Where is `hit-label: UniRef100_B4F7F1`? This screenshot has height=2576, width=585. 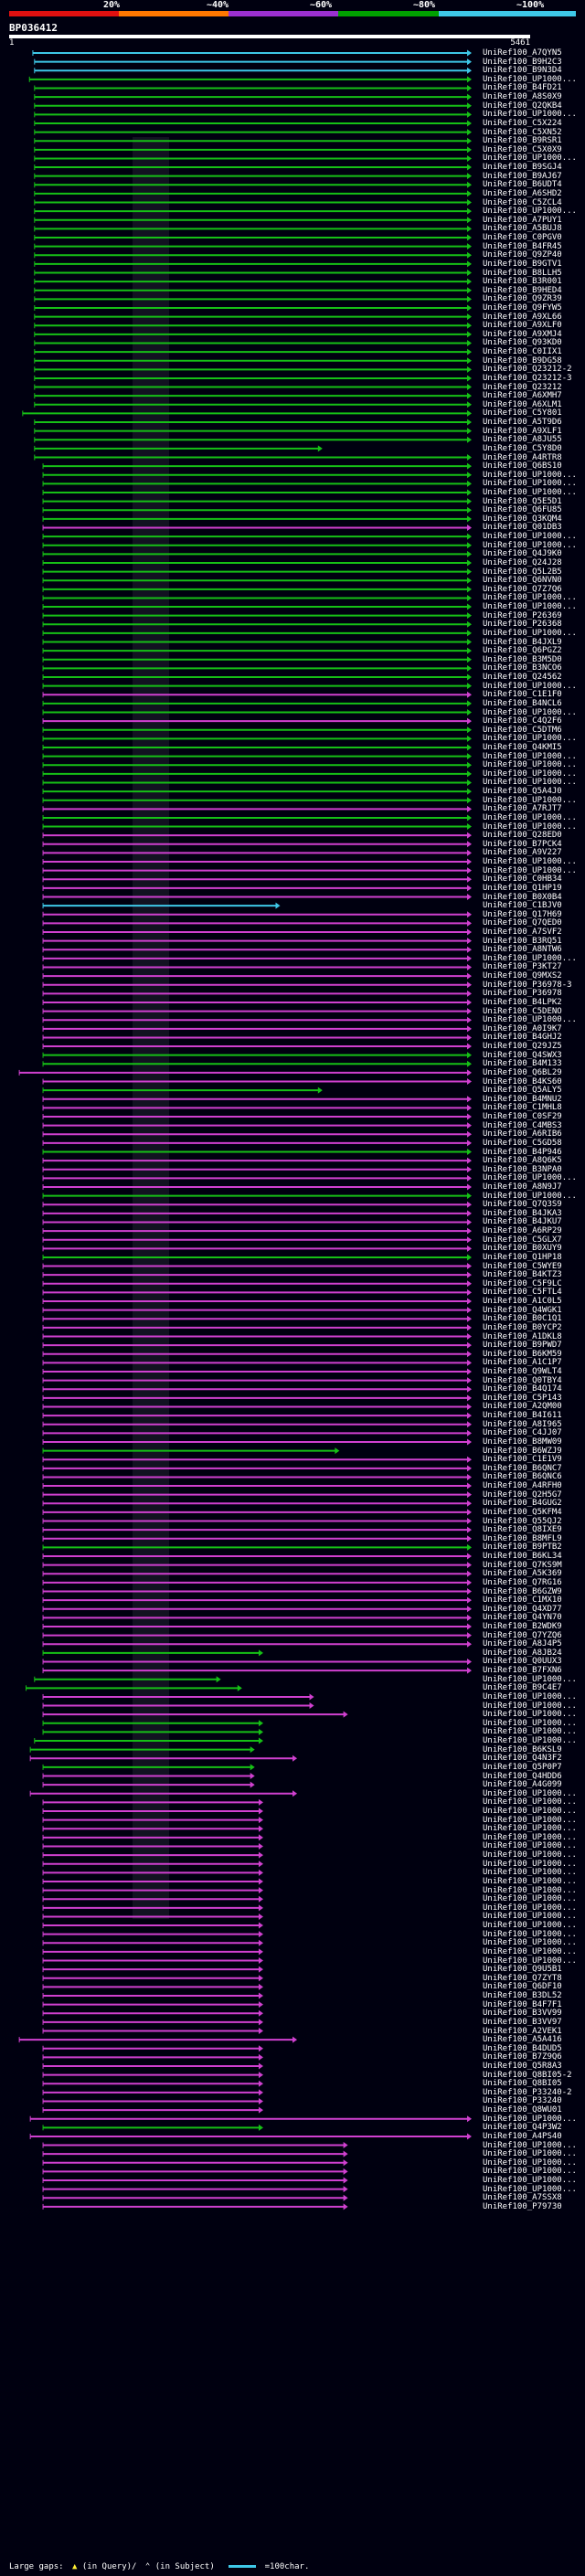 hit-label: UniRef100_B4F7F1 is located at coordinates (522, 2004).